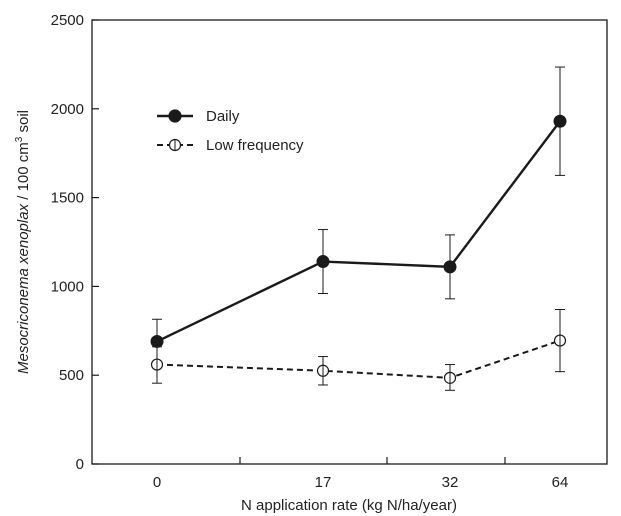 Image resolution: width=621 pixels, height=516 pixels. I want to click on y-axis-label: Mesocriconema xenoplax / 100 cm3 soil, so click(23, 242).